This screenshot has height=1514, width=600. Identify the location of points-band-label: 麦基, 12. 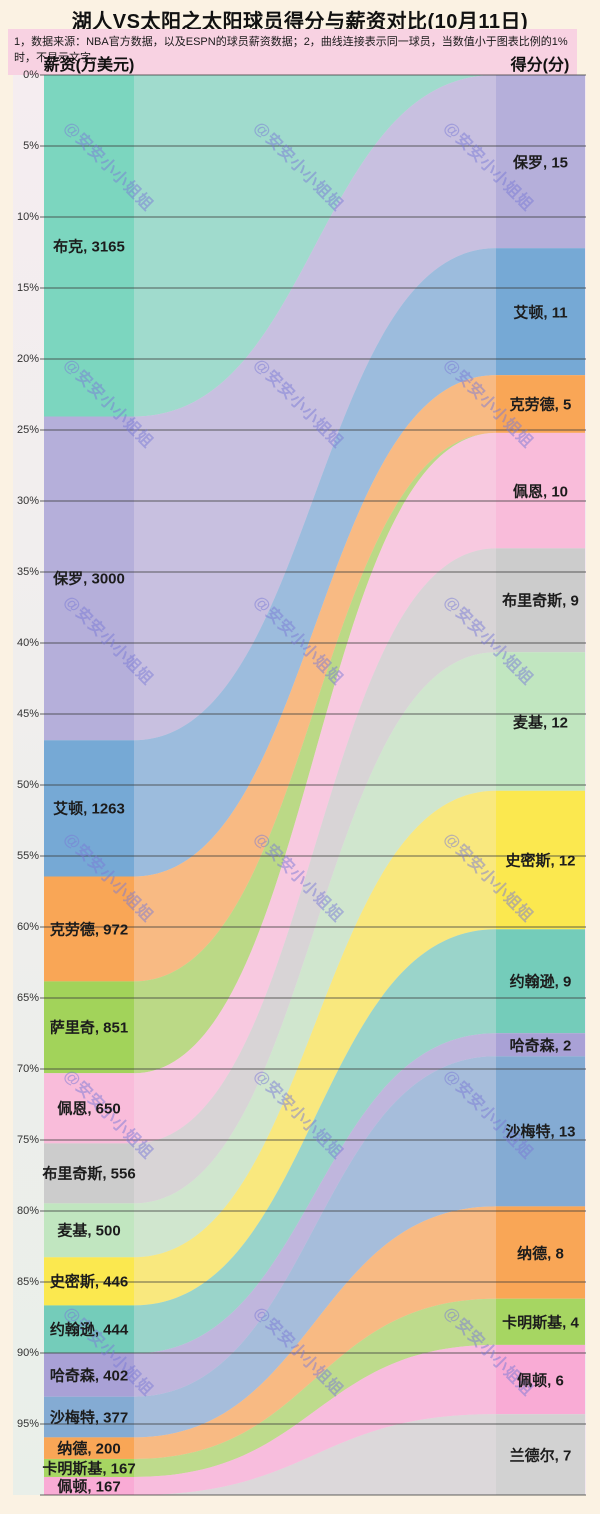
(540, 722).